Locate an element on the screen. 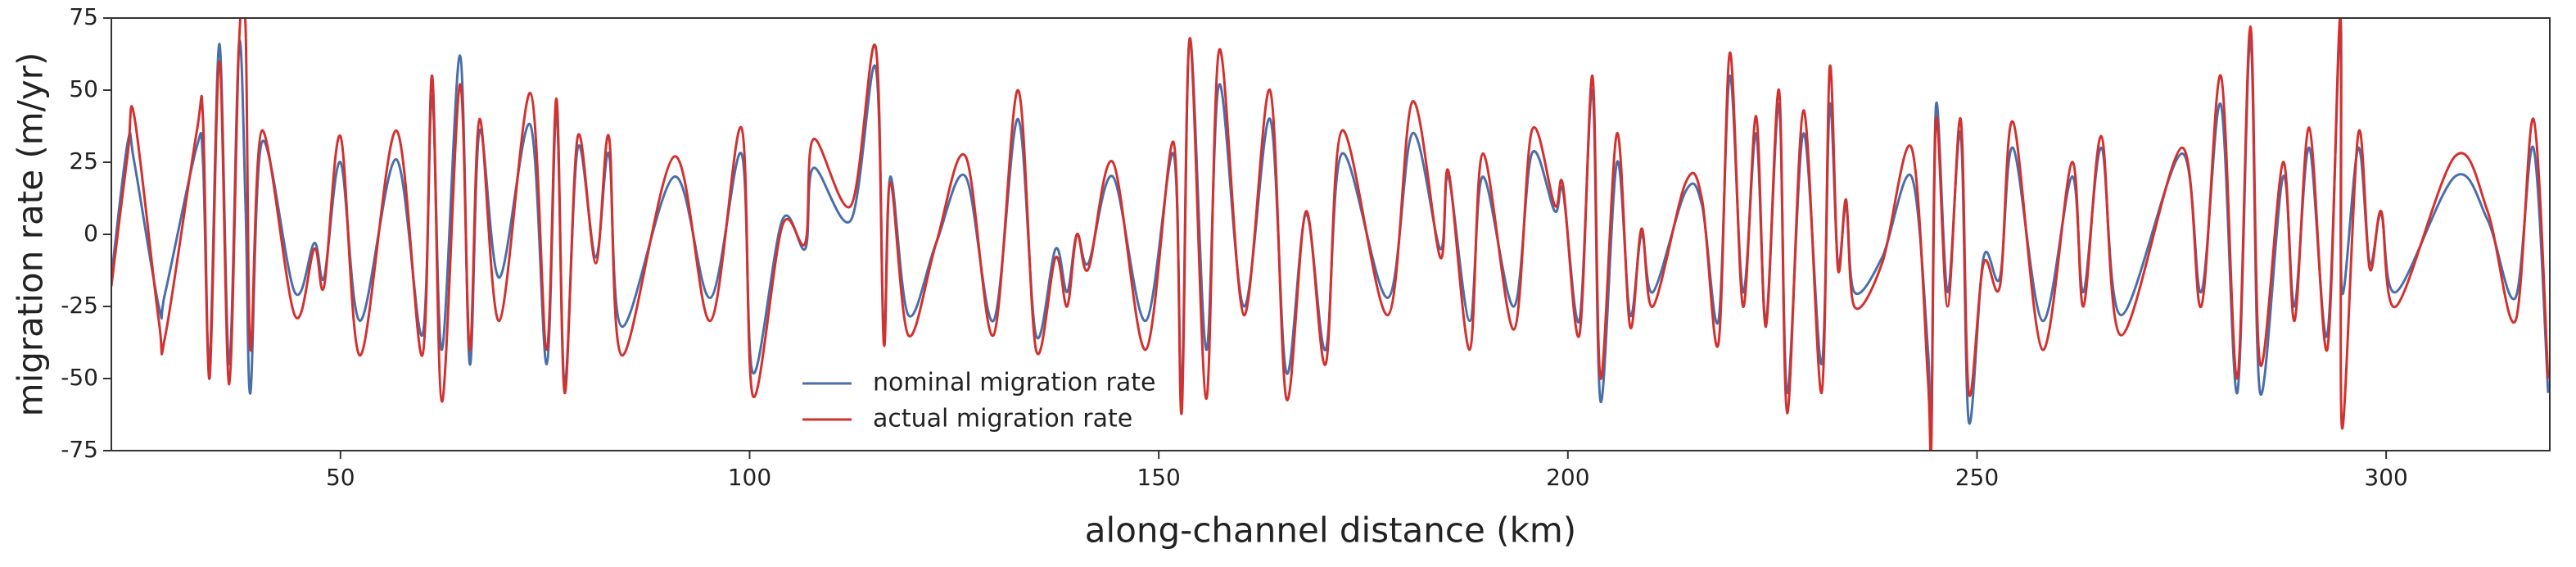 Image resolution: width=2576 pixels, height=567 pixels. x-tick-label: 300 is located at coordinates (2385, 477).